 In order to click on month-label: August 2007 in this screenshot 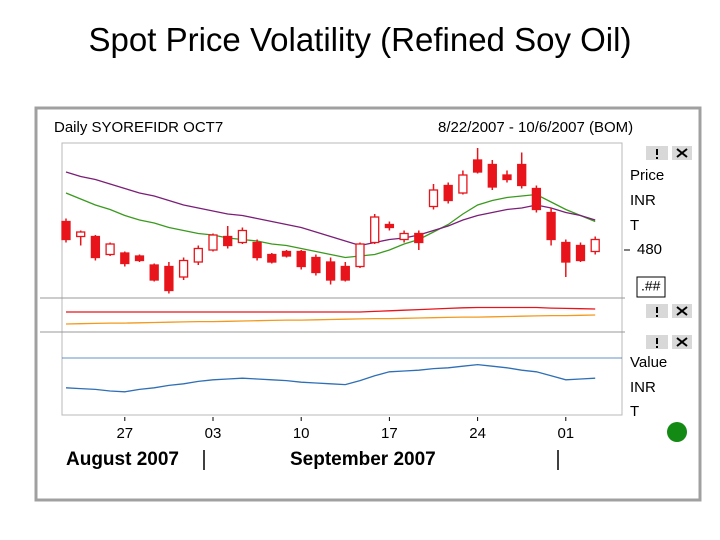, I will do `click(122, 459)`.